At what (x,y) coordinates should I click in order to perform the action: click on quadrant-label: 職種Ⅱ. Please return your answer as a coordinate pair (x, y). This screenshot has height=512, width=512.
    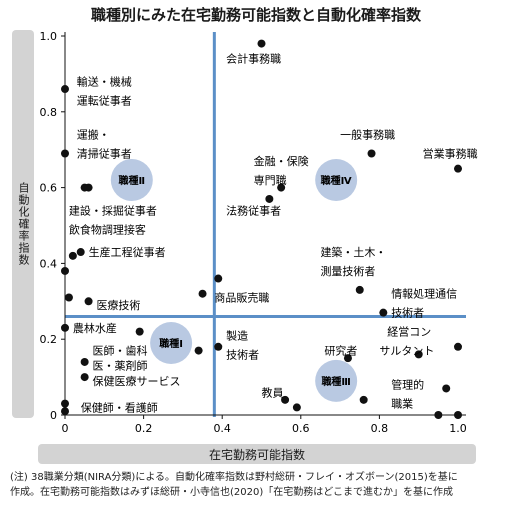
    Looking at the image, I should click on (132, 180).